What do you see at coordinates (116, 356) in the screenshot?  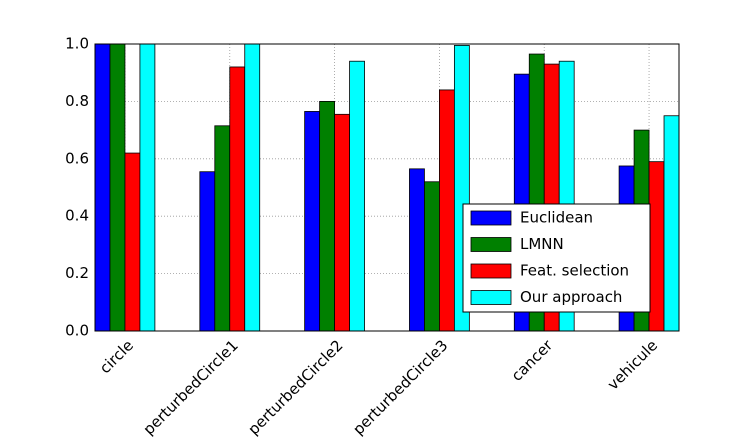 I see `x-tick-label: circle` at bounding box center [116, 356].